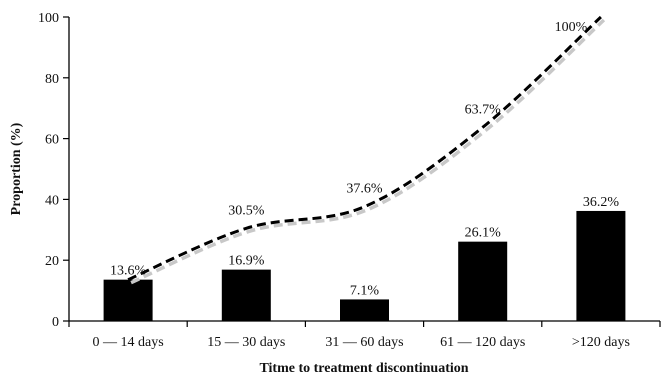  I want to click on x-tick-label: 0 — 14 days, so click(128, 342).